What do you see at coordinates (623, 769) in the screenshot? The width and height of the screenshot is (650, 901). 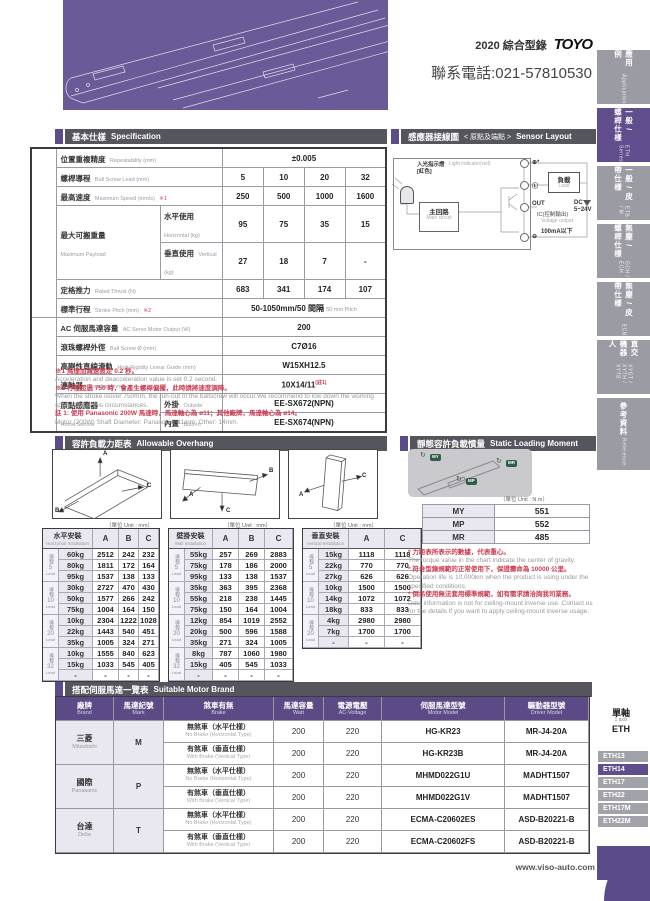 I see `tab-eth14: ETH14` at bounding box center [623, 769].